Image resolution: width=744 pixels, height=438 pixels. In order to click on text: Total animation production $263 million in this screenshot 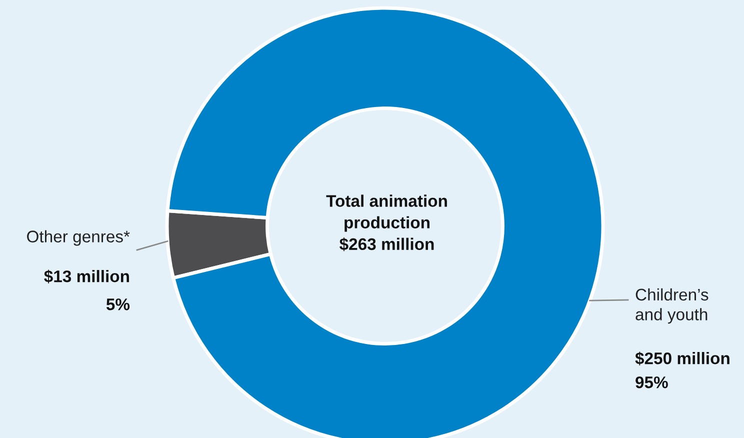, I will do `click(386, 223)`.